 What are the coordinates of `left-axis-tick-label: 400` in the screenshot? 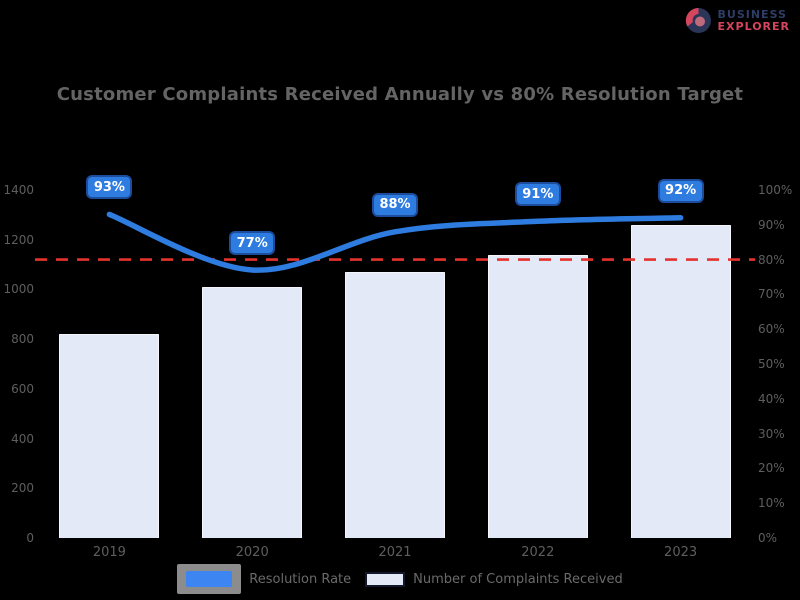 It's located at (22, 438).